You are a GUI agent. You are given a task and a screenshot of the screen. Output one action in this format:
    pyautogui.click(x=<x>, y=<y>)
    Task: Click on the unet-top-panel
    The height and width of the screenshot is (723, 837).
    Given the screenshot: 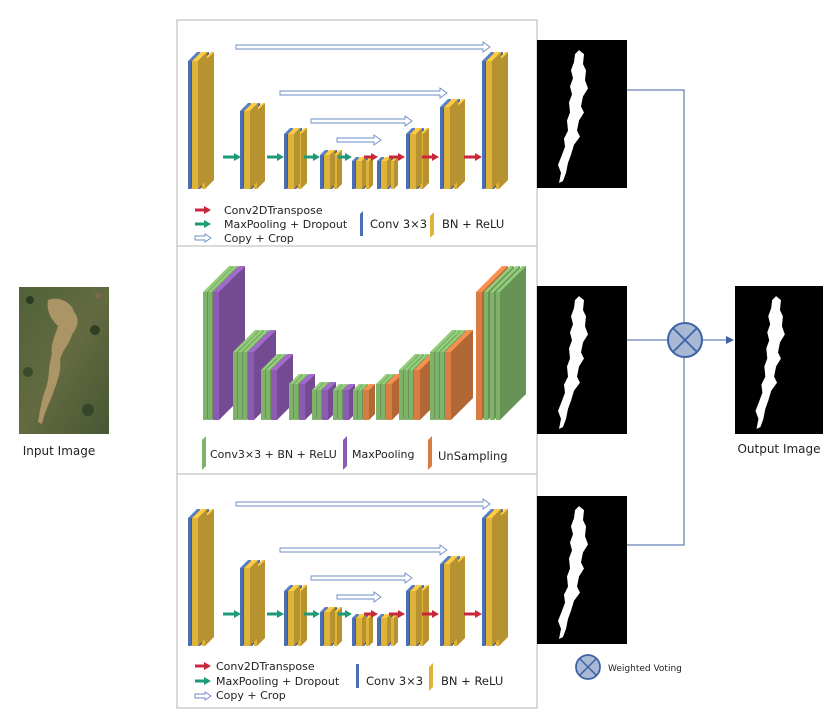 What is the action you would take?
    pyautogui.click(x=357, y=133)
    